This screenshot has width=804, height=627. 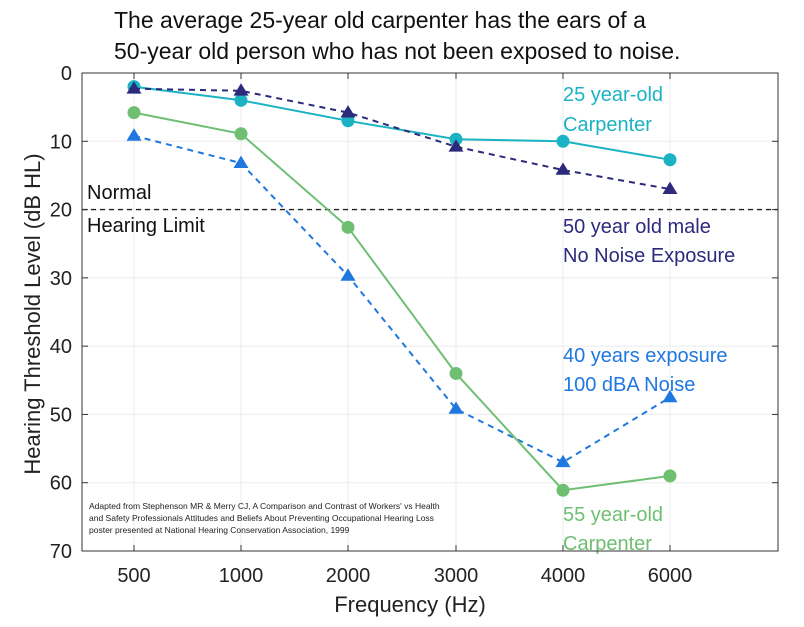 What do you see at coordinates (402, 123) in the screenshot?
I see `series-0-line` at bounding box center [402, 123].